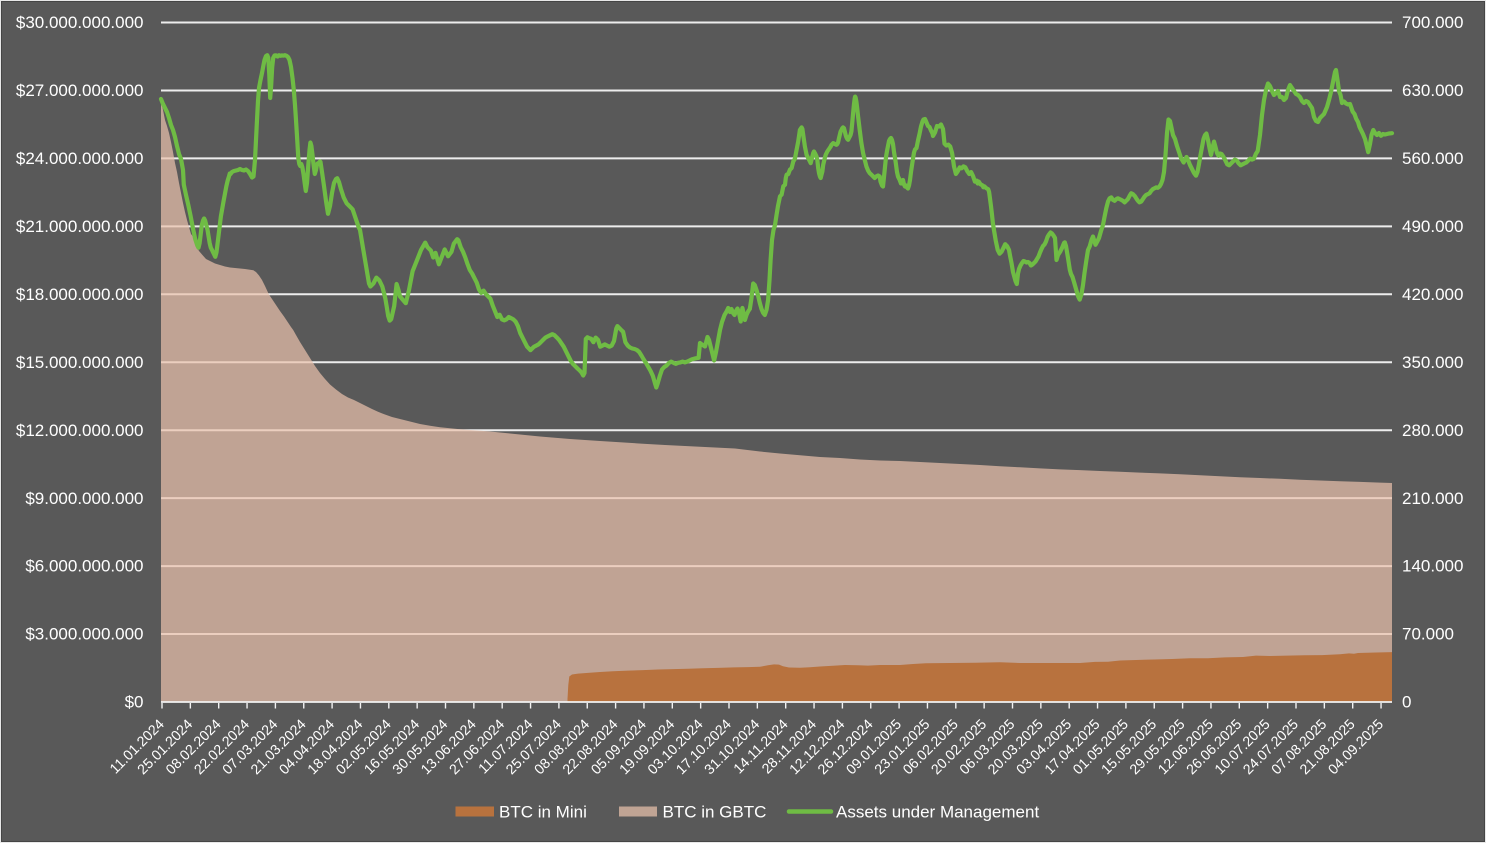 Image resolution: width=1486 pixels, height=843 pixels. I want to click on svg-text: 280.000, so click(1432, 430).